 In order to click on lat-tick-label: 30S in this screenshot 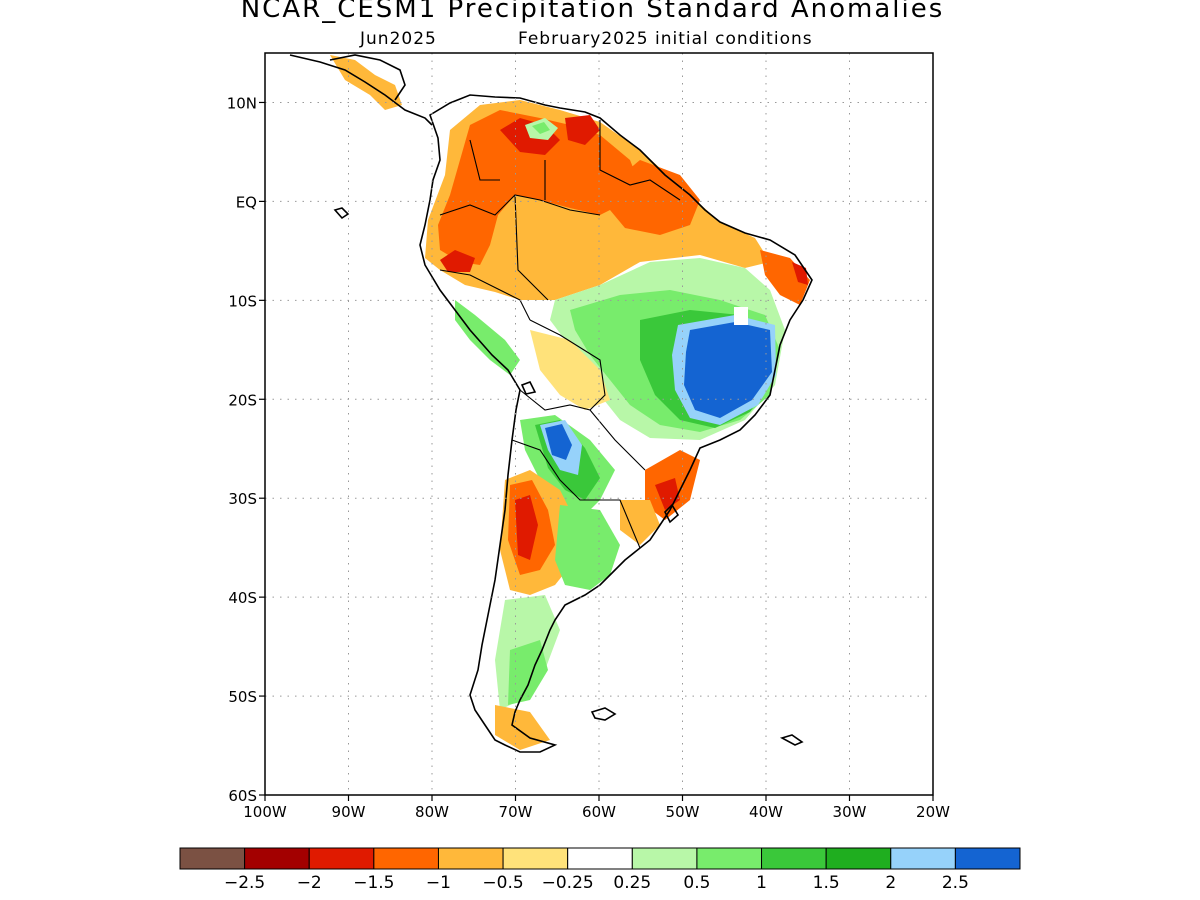, I will do `click(242, 499)`.